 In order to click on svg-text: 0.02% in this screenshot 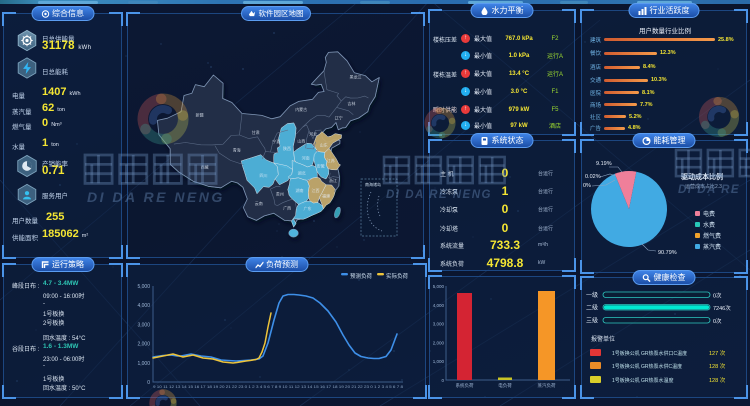, I will do `click(593, 177)`.